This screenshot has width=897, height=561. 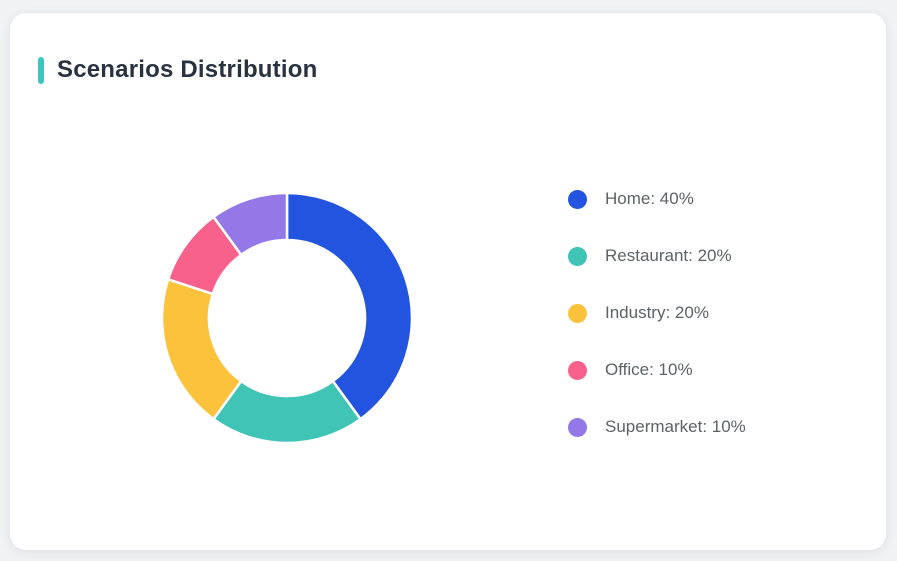 I want to click on title-accent-bar, so click(x=41, y=70).